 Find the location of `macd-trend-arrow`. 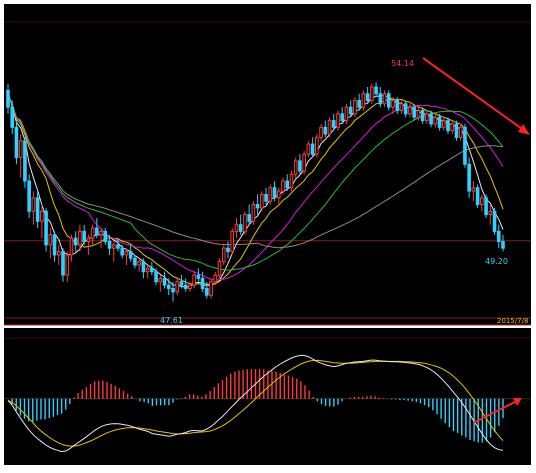

macd-trend-arrow is located at coordinates (495, 412).